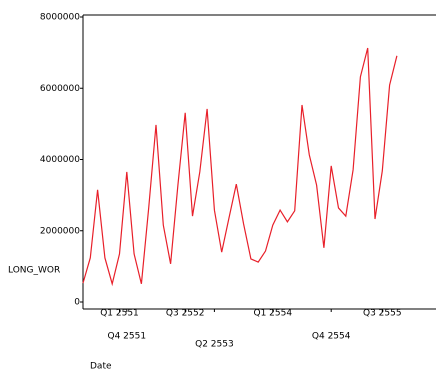  What do you see at coordinates (127, 337) in the screenshot?
I see `x-tick-label: Q4 2551` at bounding box center [127, 337].